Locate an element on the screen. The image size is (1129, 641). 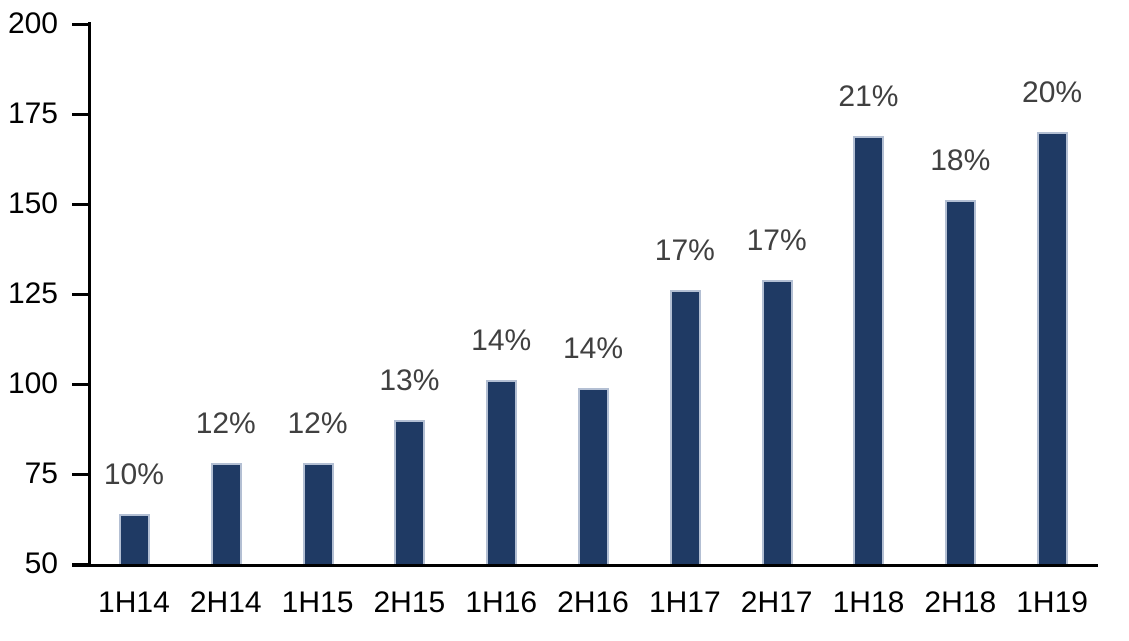
bar-value-label: 18% is located at coordinates (960, 161).